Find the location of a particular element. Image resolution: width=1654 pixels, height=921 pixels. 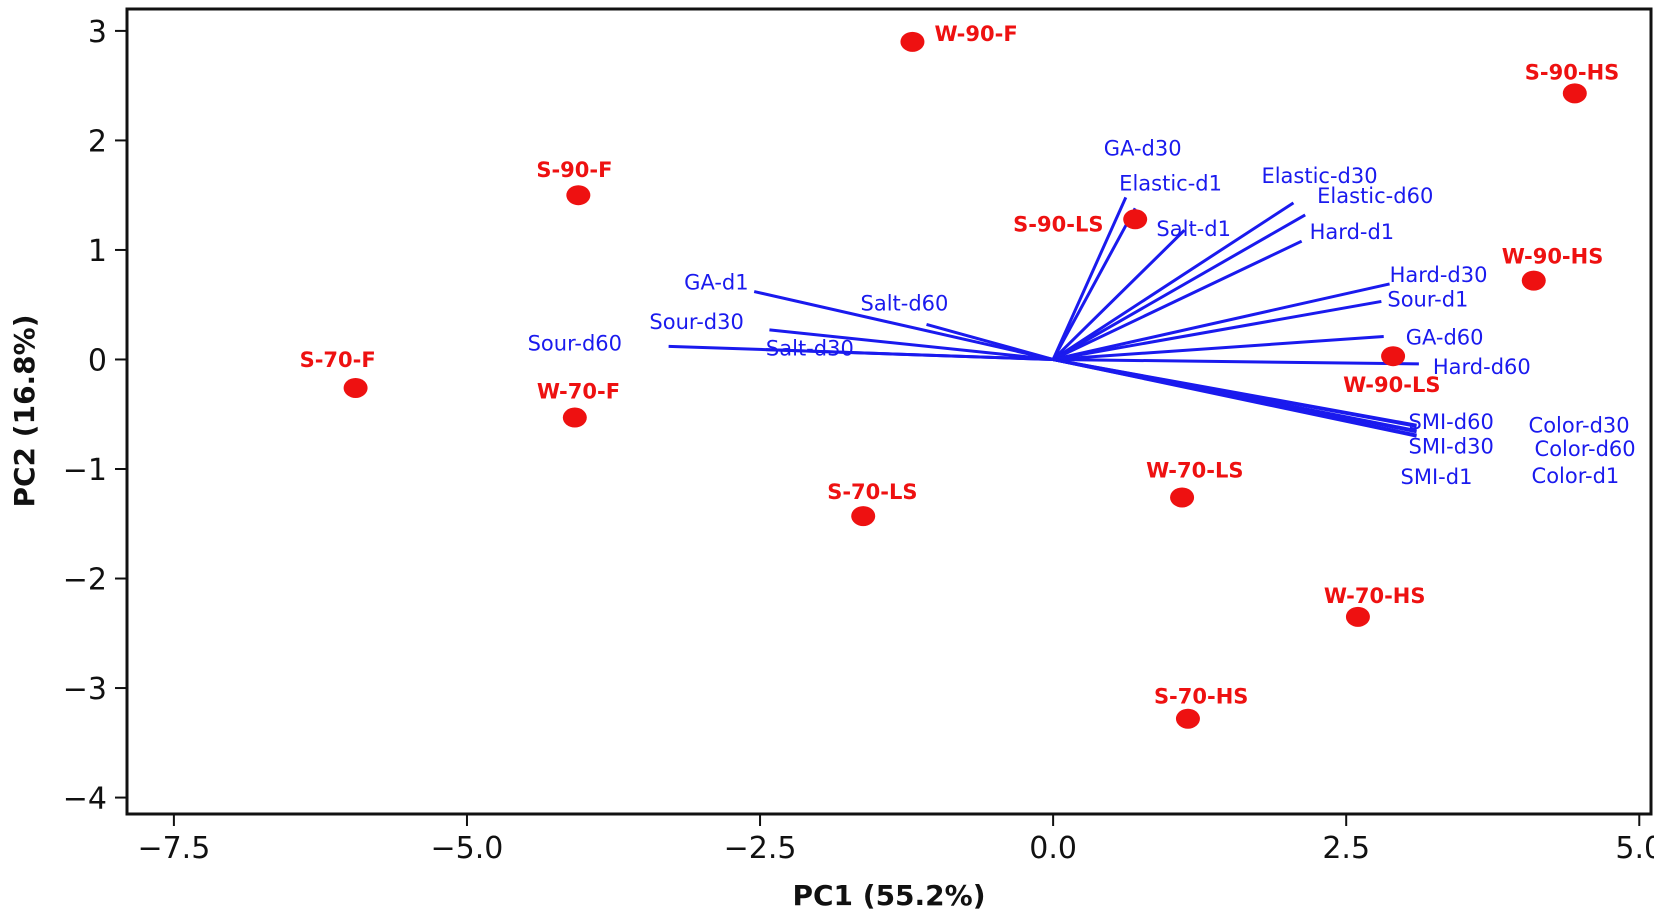

loading-label: Salt-d30 is located at coordinates (810, 349).